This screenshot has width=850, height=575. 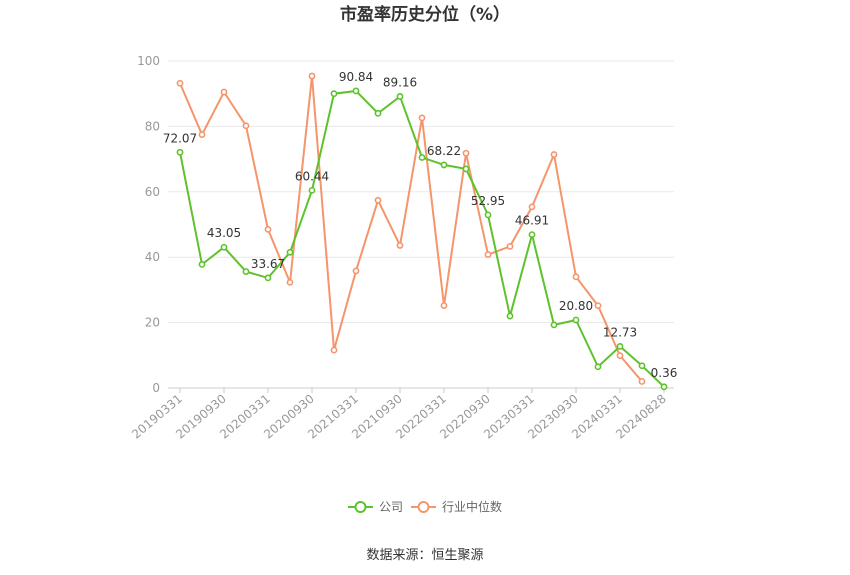 I want to click on data-label: 0.36, so click(x=664, y=373).